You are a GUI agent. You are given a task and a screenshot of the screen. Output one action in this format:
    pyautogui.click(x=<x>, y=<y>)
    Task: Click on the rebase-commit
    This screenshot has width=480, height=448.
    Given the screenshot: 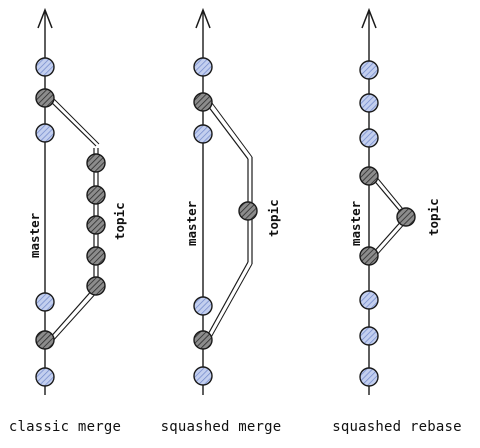 What is the action you would take?
    pyautogui.click(x=369, y=176)
    